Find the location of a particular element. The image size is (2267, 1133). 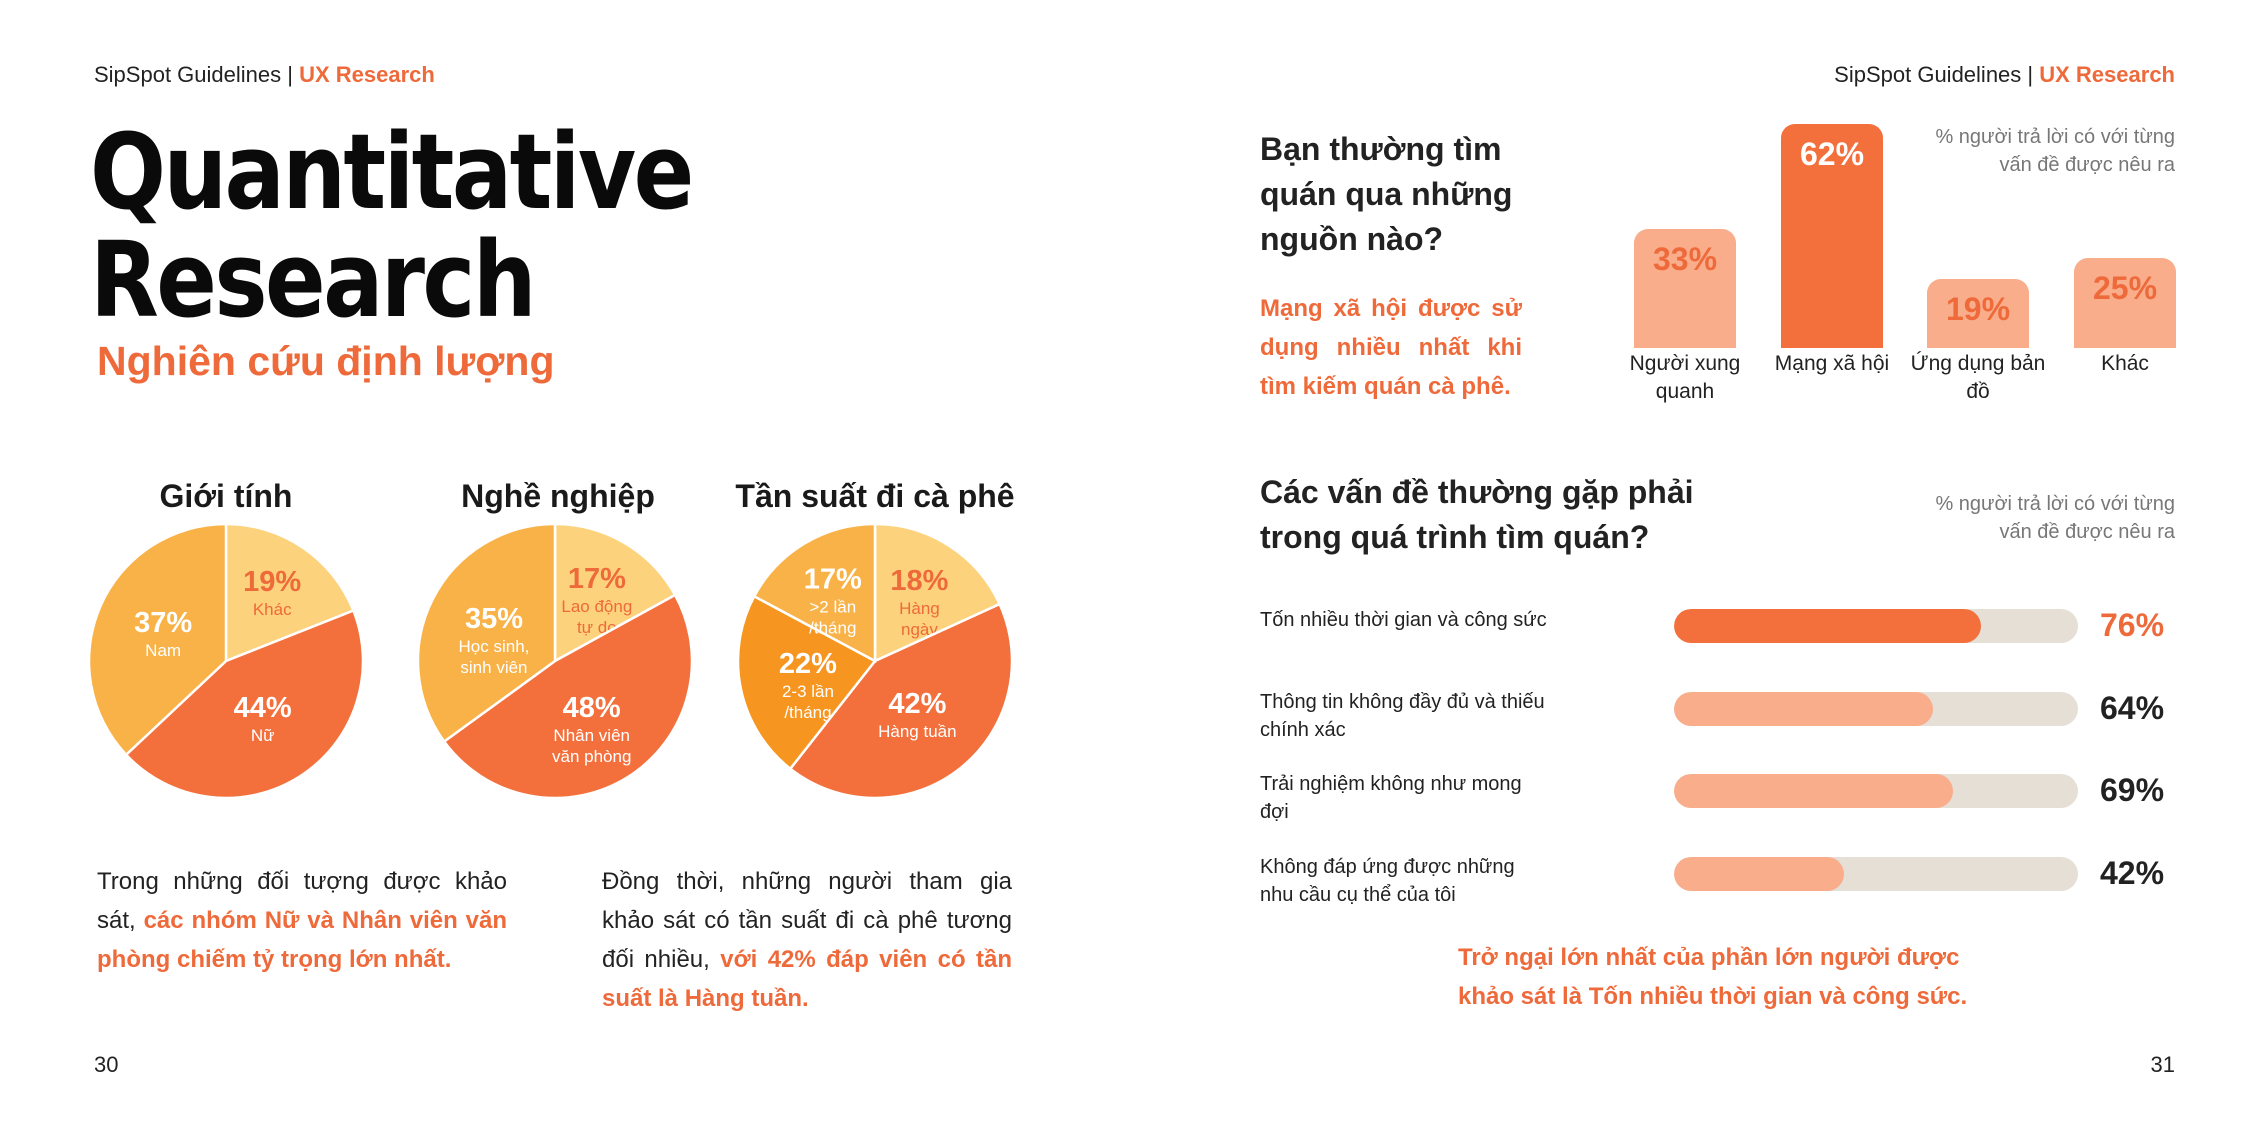

pie-slice-label: Hàng ngày is located at coordinates (919, 619).